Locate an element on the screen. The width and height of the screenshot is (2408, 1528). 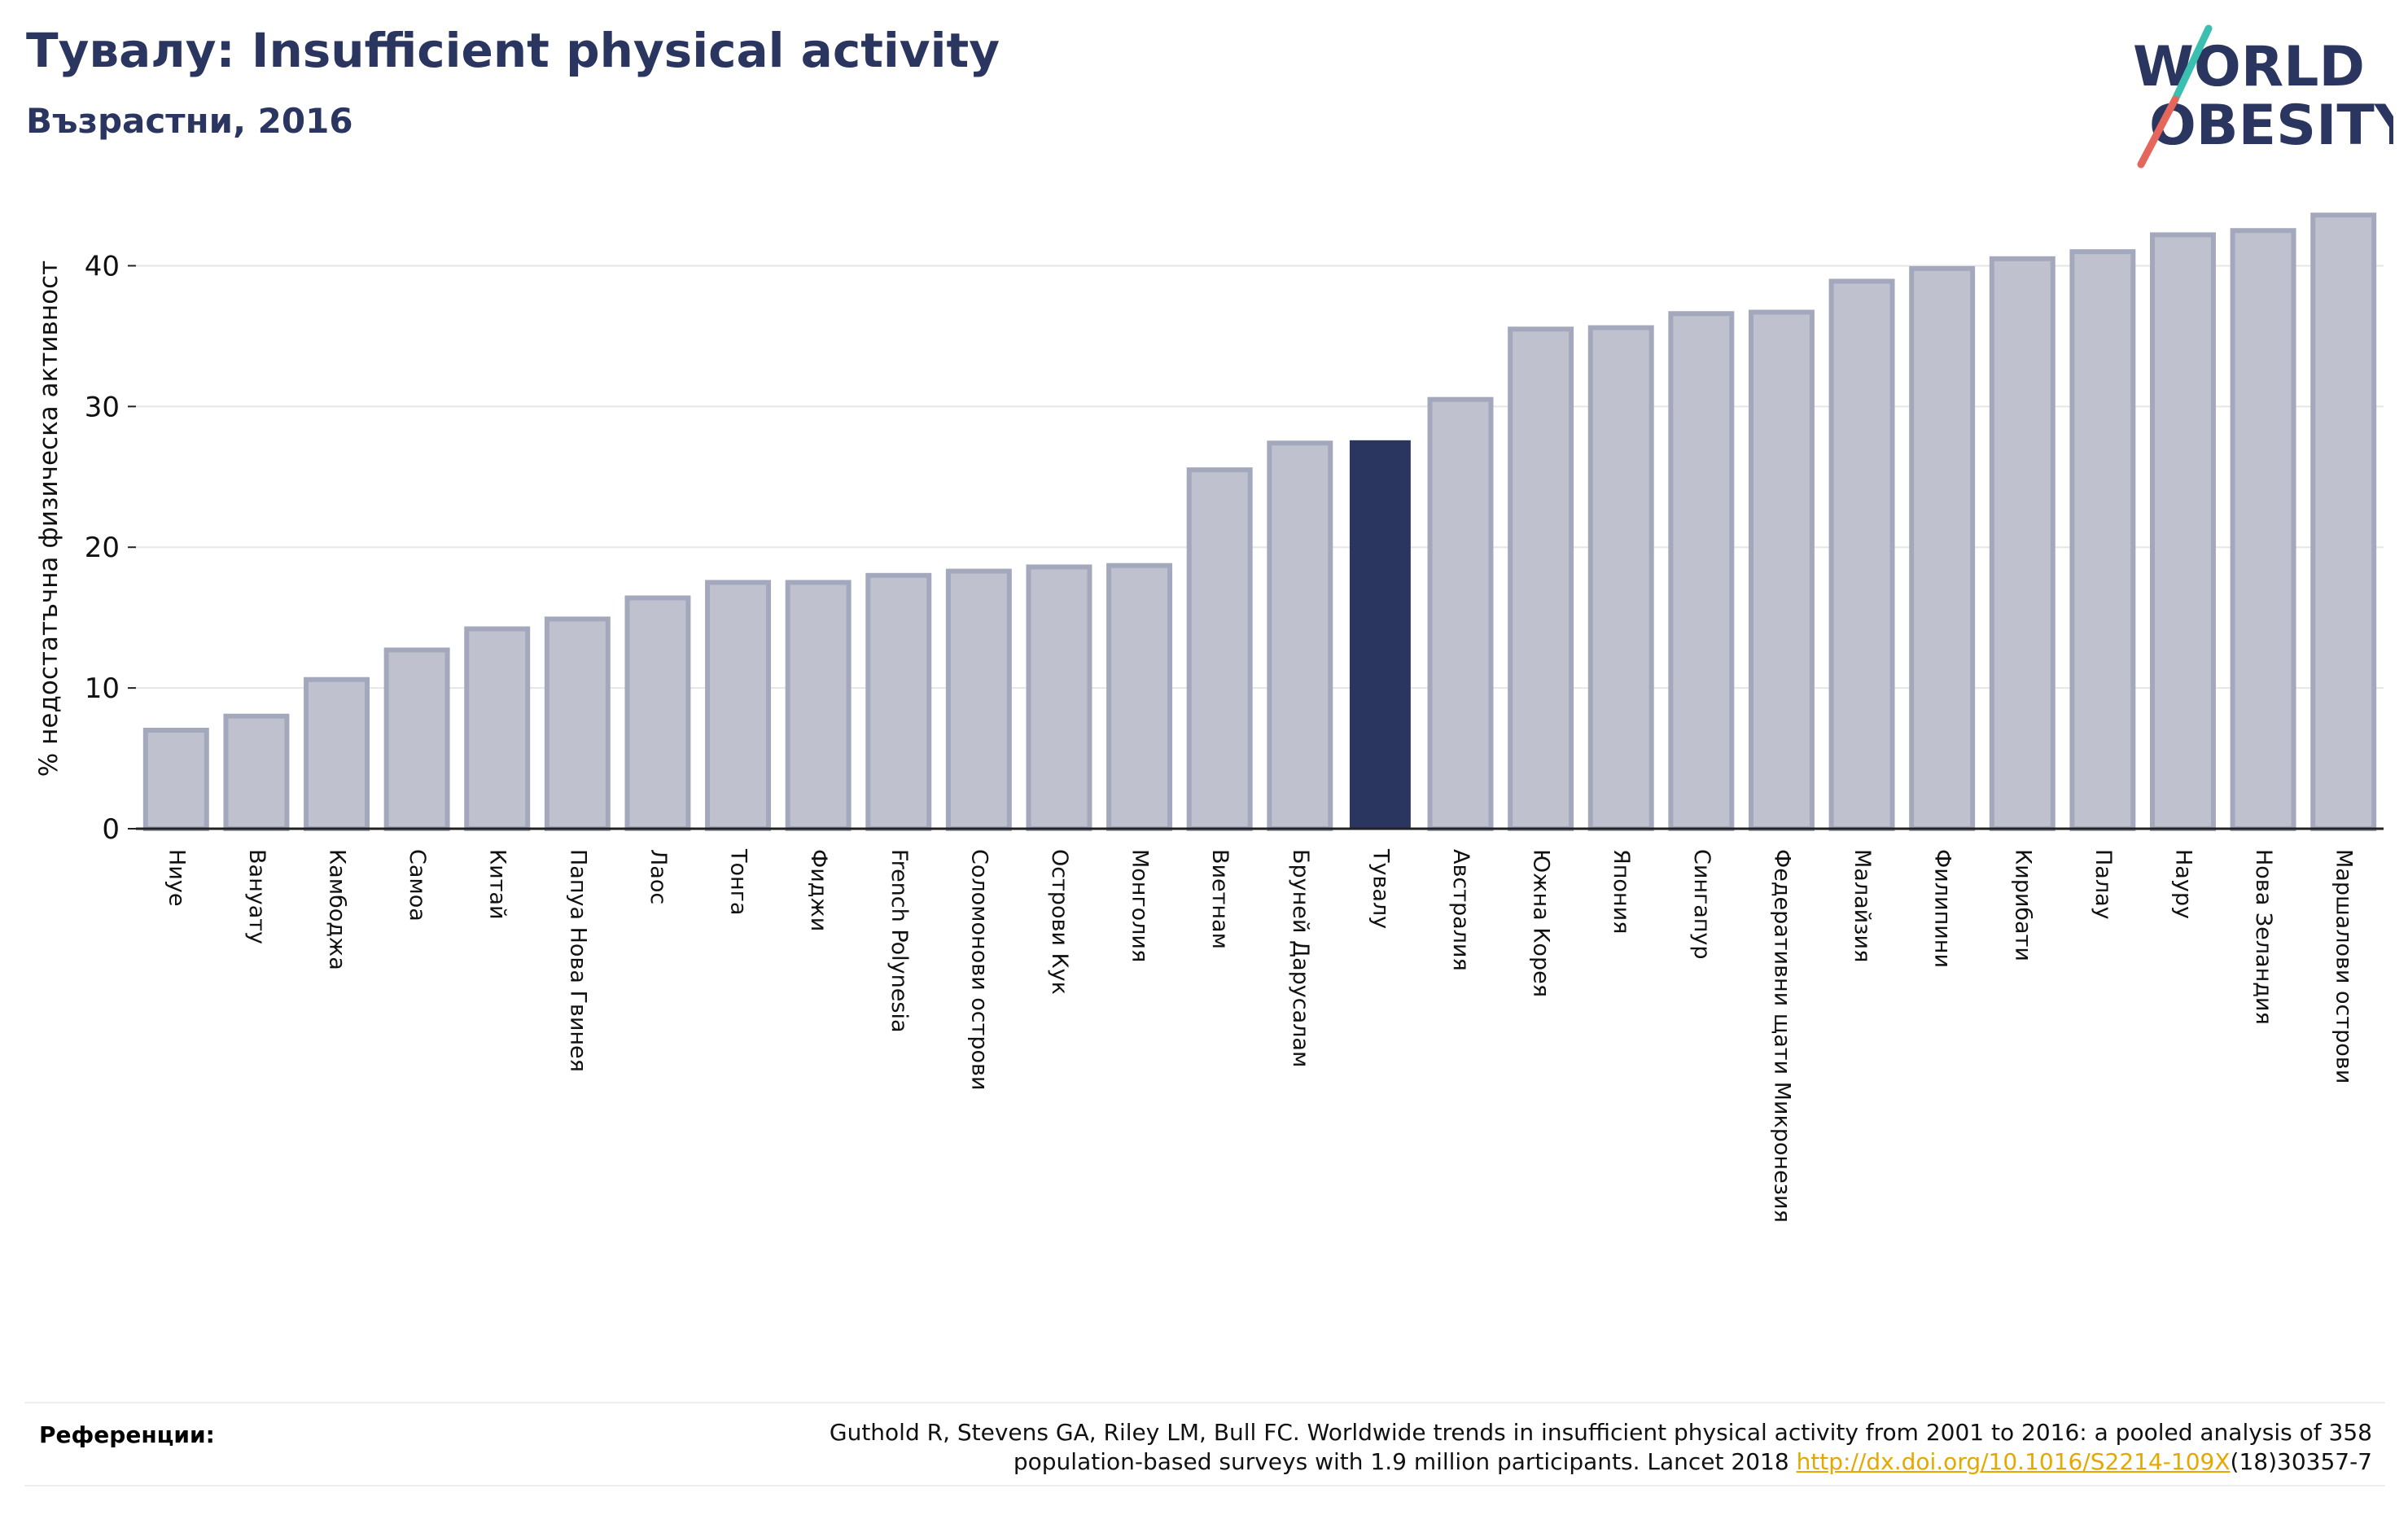
x-category-label: Китай is located at coordinates (497, 885).